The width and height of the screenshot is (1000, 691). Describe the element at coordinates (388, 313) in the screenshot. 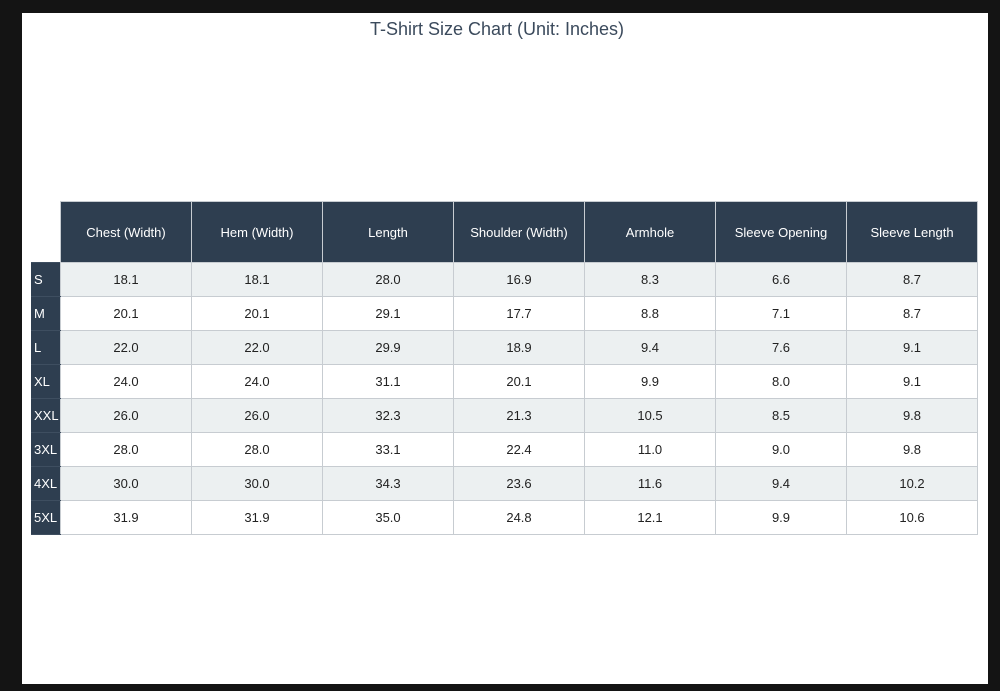

I see `table-cell: 29.1` at that location.